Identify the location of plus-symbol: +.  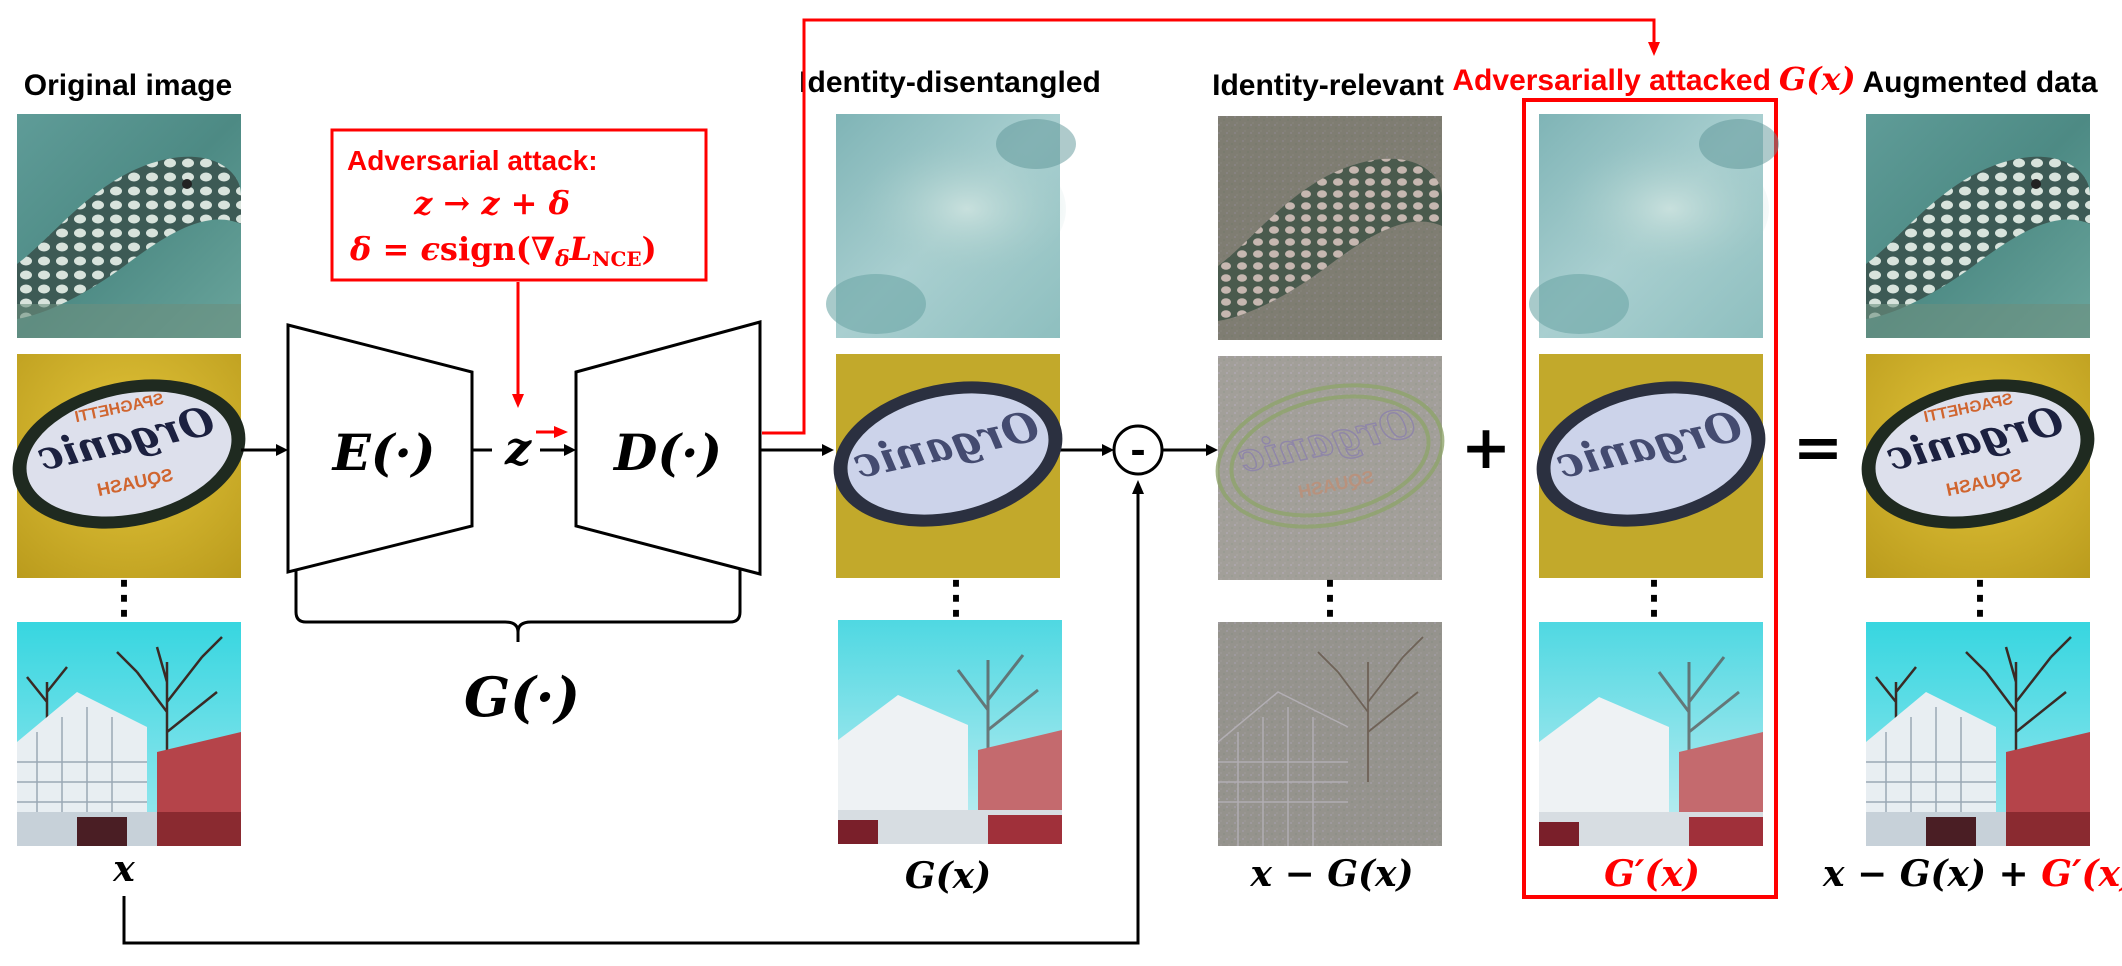
(1486, 448).